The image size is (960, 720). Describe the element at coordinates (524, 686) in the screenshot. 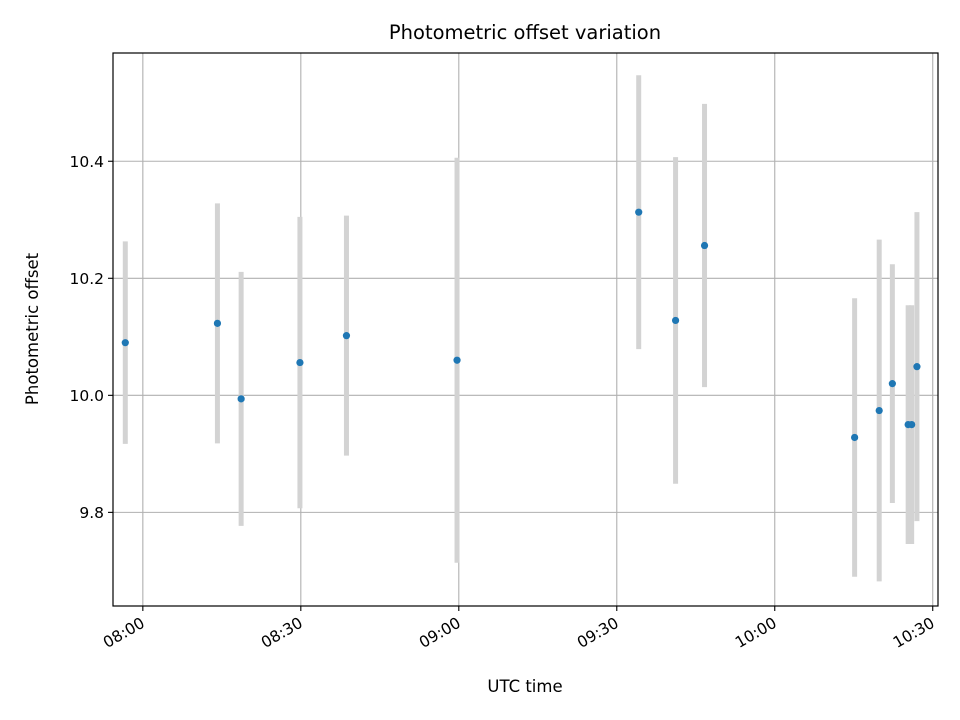

I see `x-axis-label: UTC time` at that location.